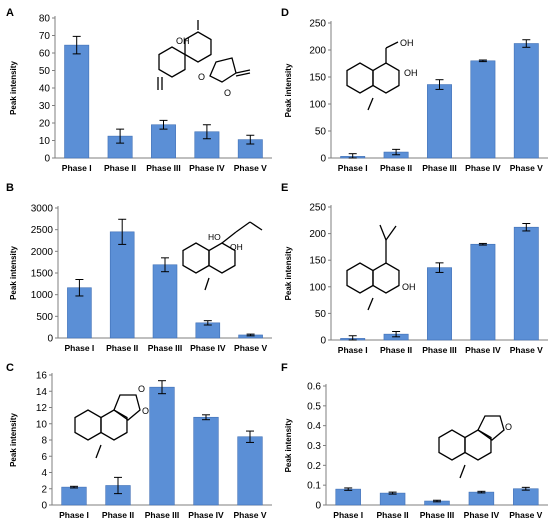 The width and height of the screenshot is (550, 530). Describe the element at coordinates (381, 267) in the screenshot. I see `molecule-structure: OH` at that location.